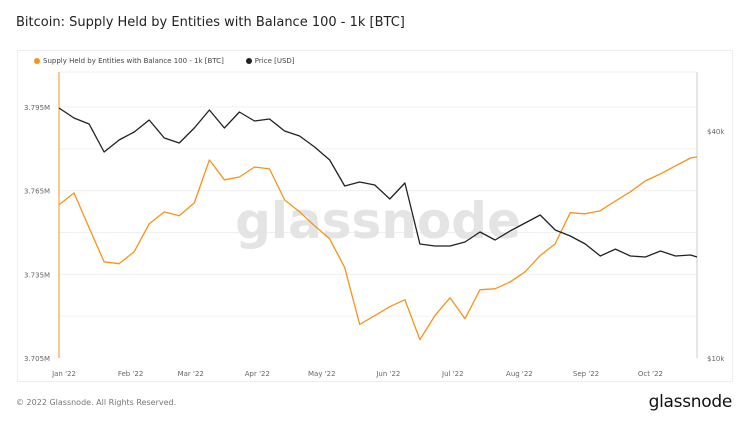 This screenshot has height=422, width=750. What do you see at coordinates (690, 402) in the screenshot?
I see `glassnode-logo: glassnode` at bounding box center [690, 402].